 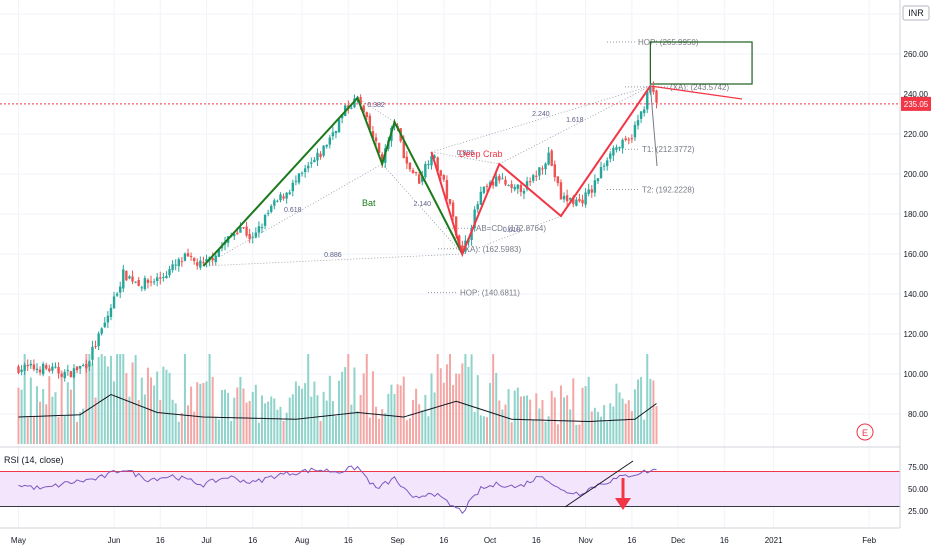 What do you see at coordinates (918, 511) in the screenshot?
I see `rsi-tick-label: 25.00` at bounding box center [918, 511].